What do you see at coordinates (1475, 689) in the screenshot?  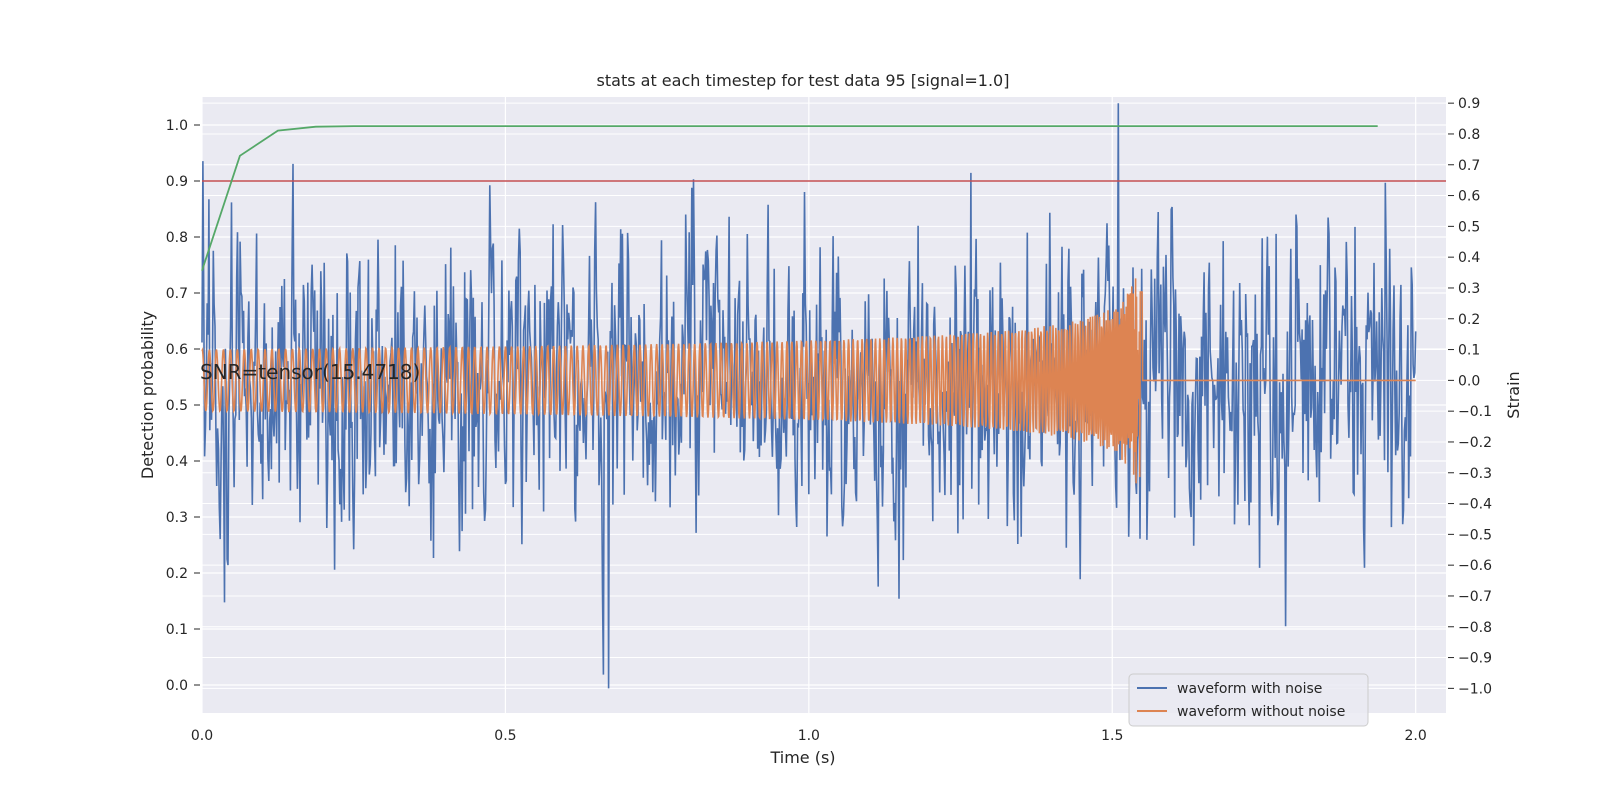 I see `y-right-tick-label: −1.0` at bounding box center [1475, 689].